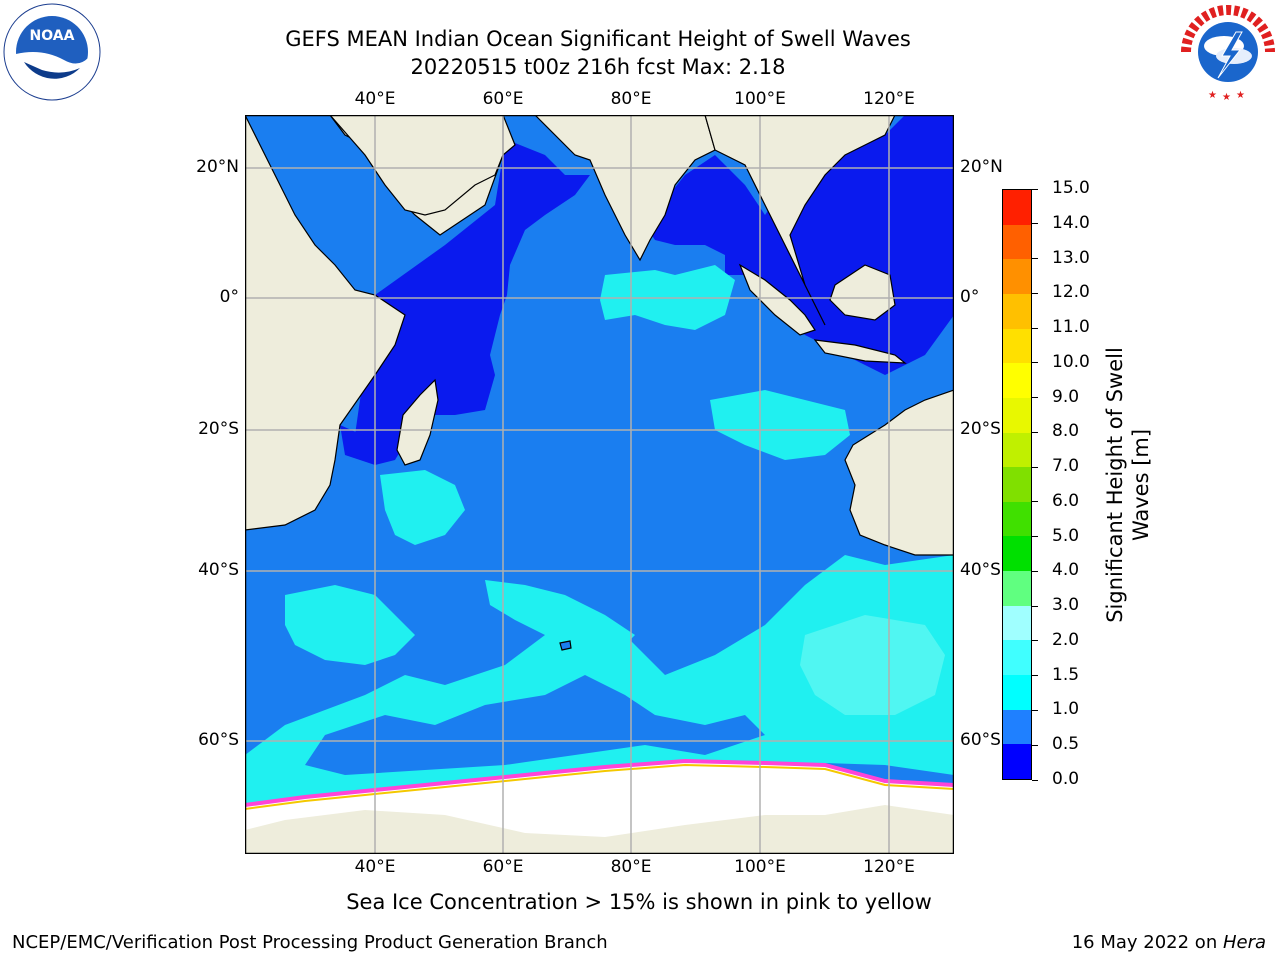 The image size is (1280, 960). Describe the element at coordinates (980, 429) in the screenshot. I see `lat-label-right-2: 20°S` at that location.